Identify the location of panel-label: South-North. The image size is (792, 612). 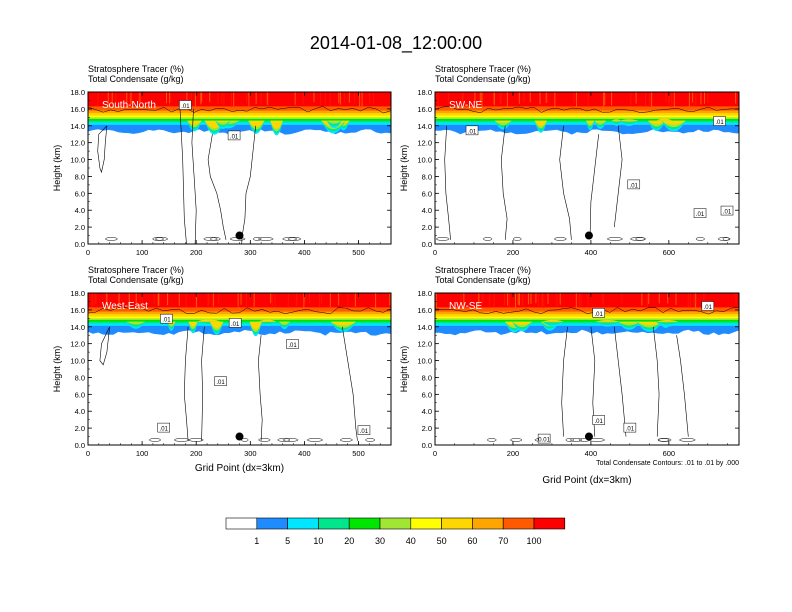
(129, 105).